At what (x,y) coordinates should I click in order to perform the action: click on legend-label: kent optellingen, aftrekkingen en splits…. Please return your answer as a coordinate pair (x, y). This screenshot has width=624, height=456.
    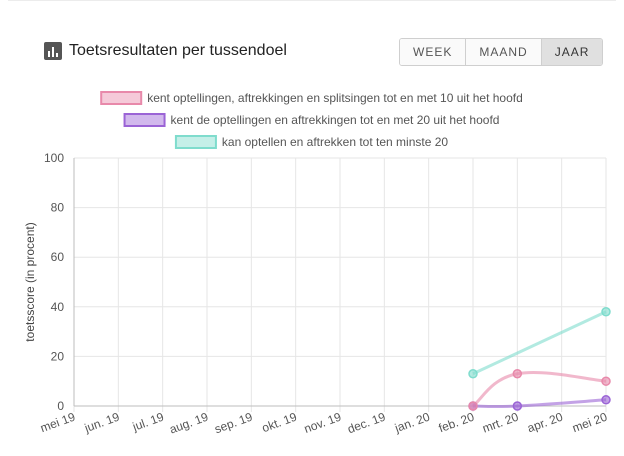
    Looking at the image, I should click on (335, 98).